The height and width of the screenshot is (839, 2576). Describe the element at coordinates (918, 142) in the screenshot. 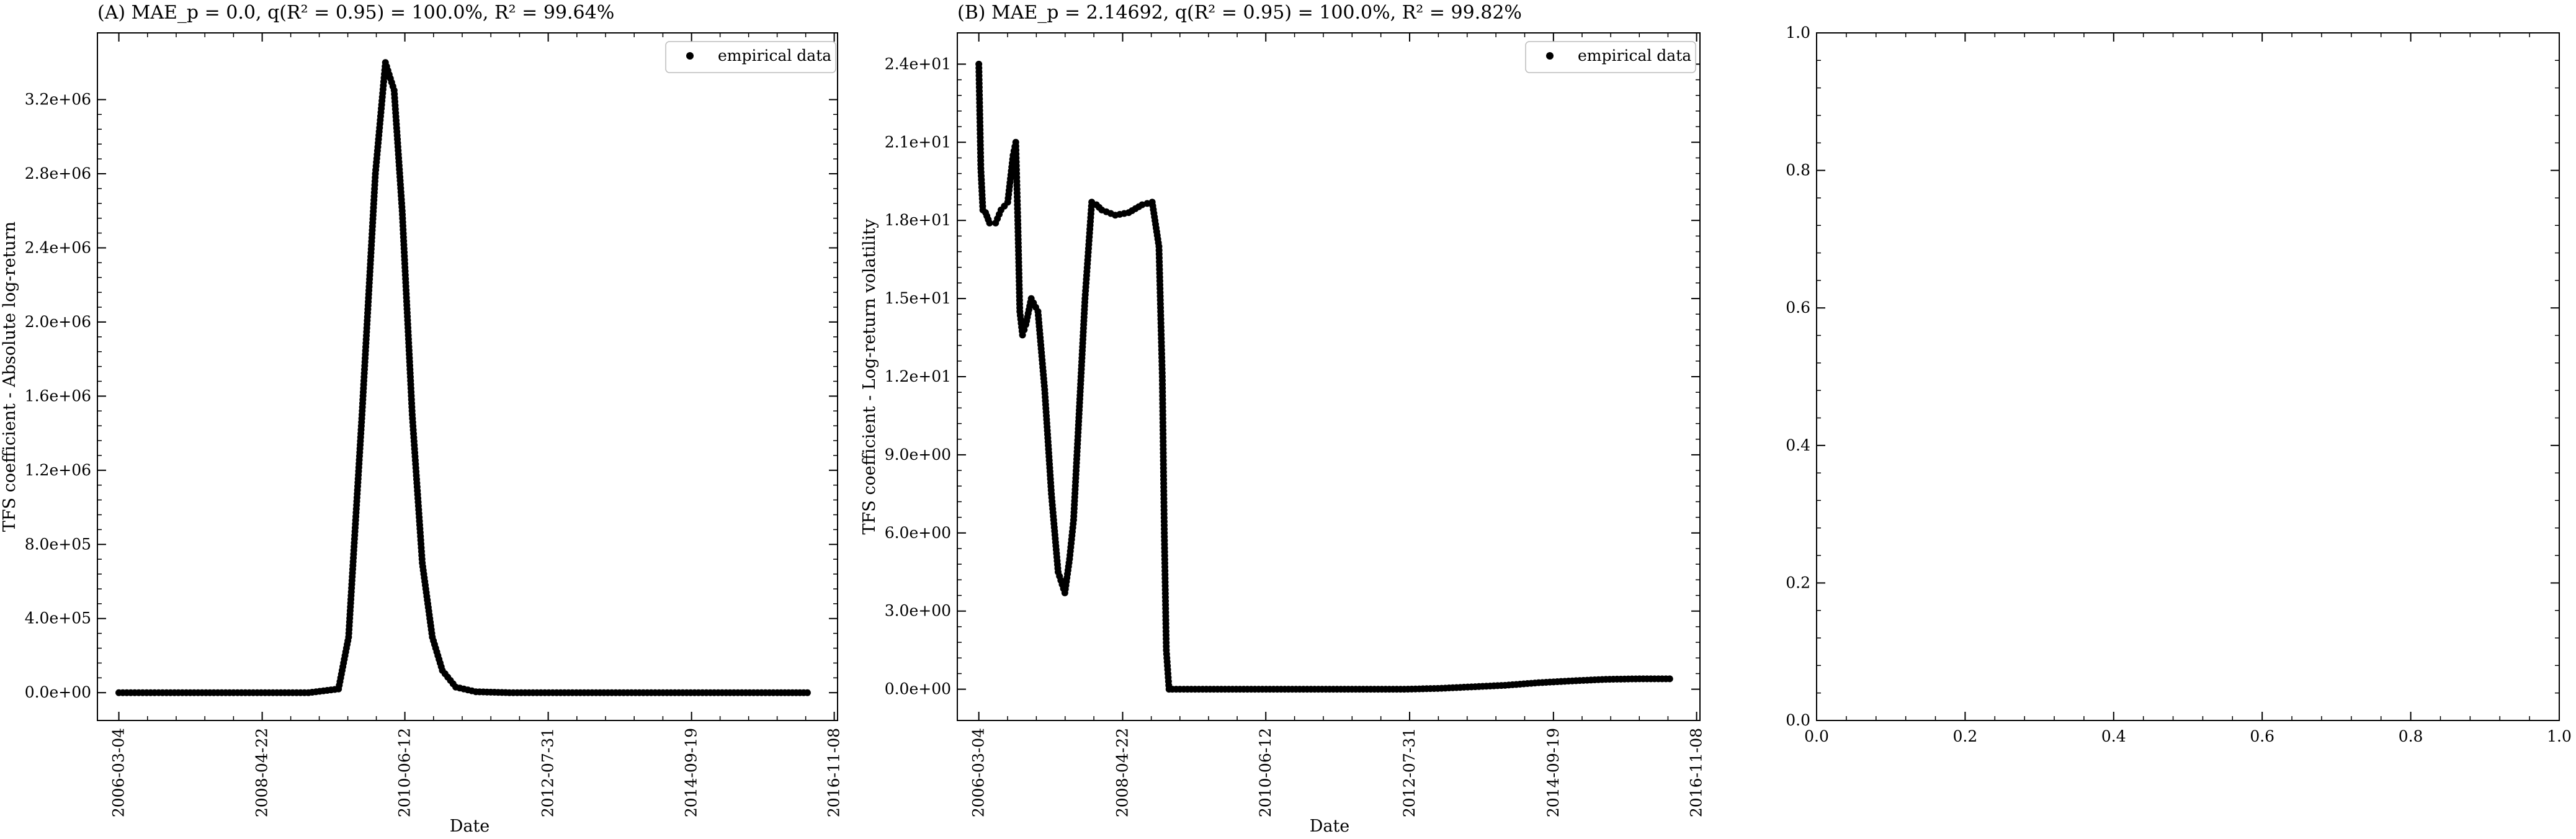

I see `panel-b-y-tick-label: 2.1e+01` at that location.